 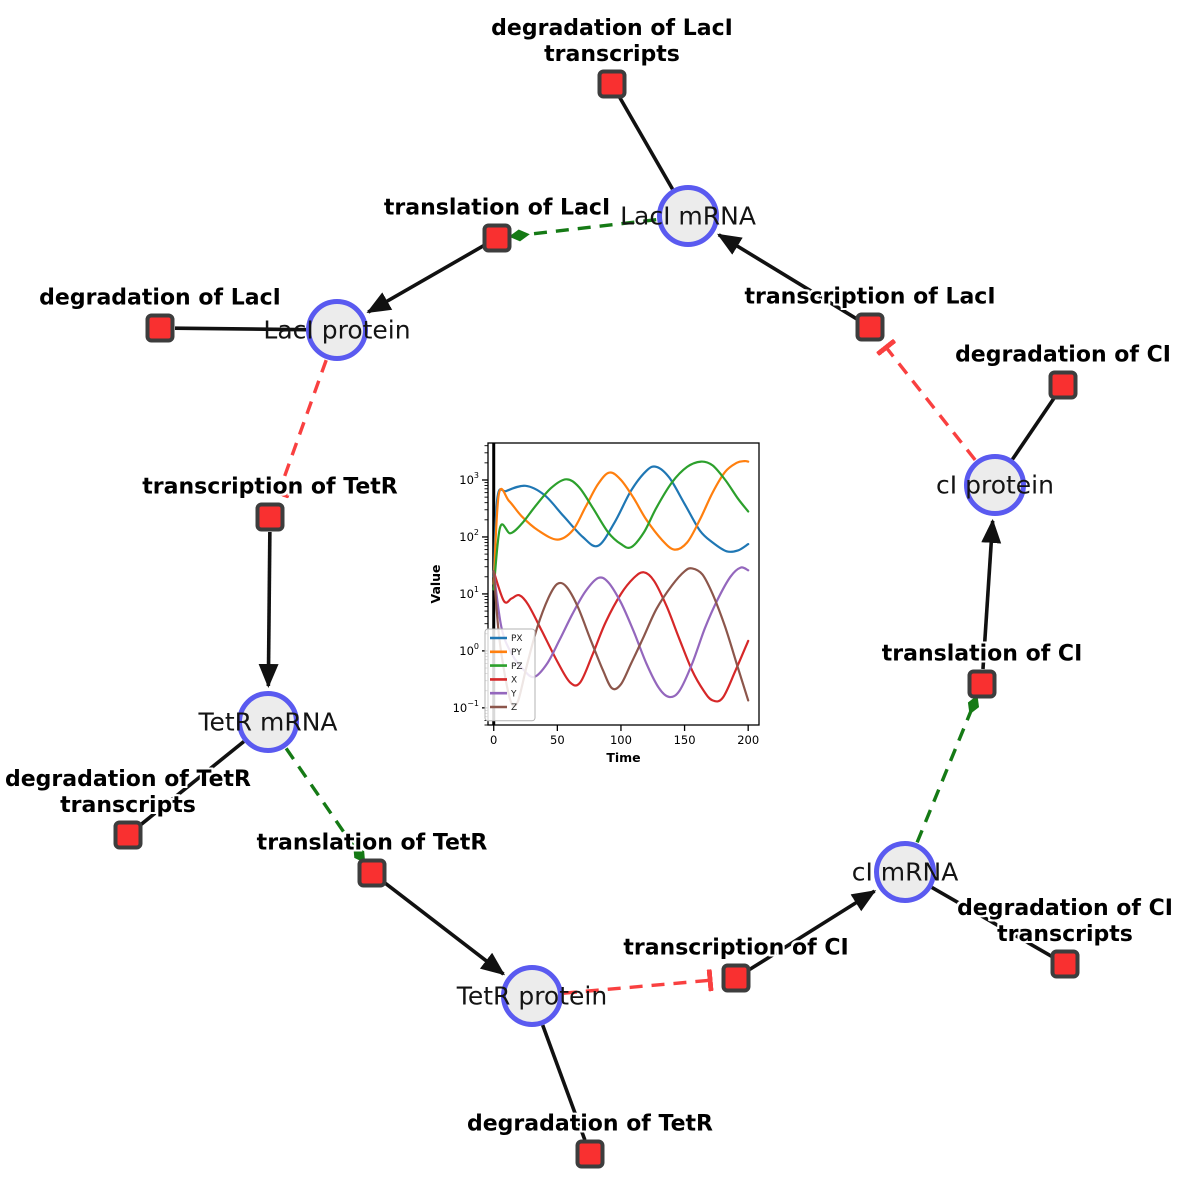 I want to click on reaction-node-transl-ci, so click(x=982, y=684).